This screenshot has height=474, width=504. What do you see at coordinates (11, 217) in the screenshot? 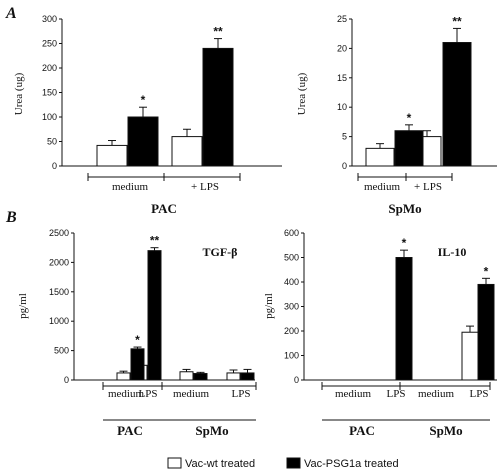
I see `panel-label-b: B` at bounding box center [11, 217].